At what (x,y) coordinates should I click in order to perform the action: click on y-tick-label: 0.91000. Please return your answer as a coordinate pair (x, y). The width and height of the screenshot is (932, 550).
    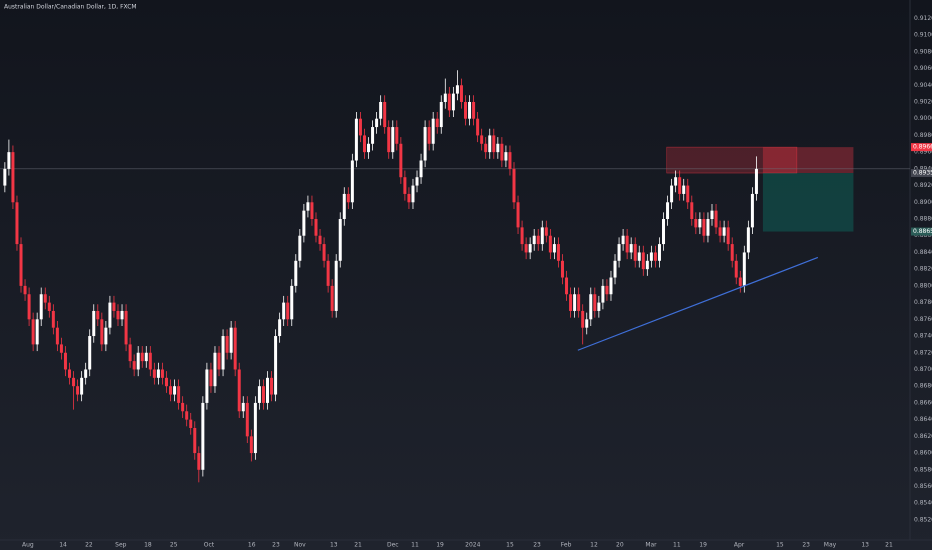
    Looking at the image, I should click on (923, 35).